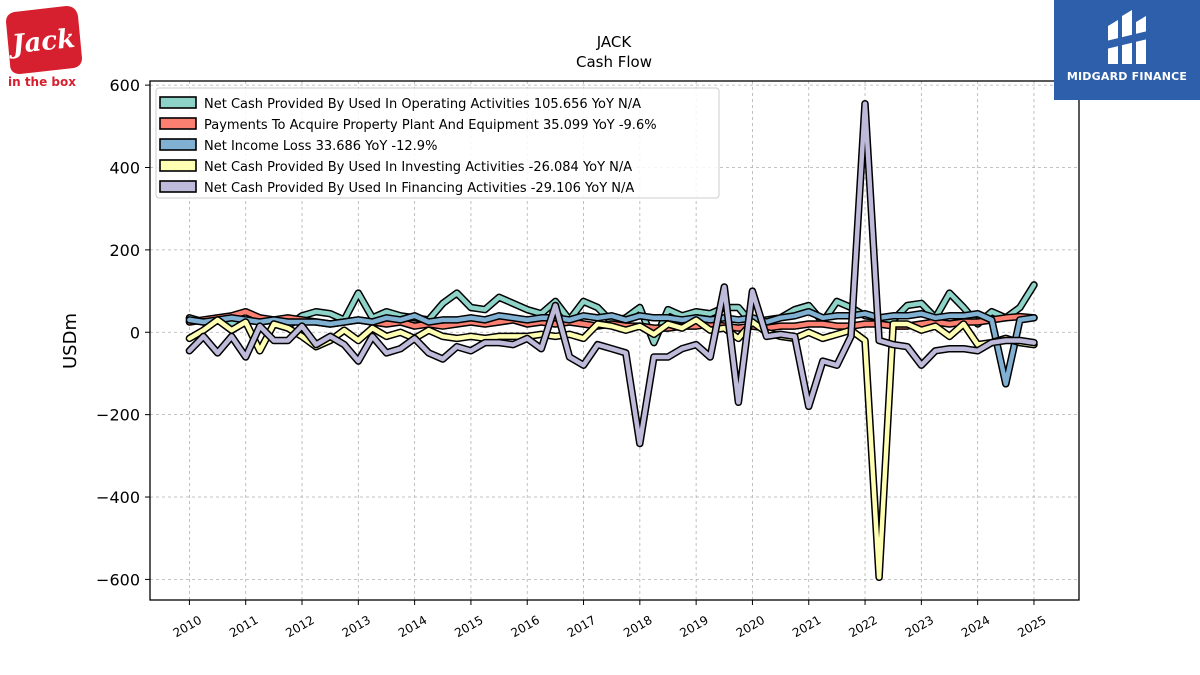  Describe the element at coordinates (41, 42) in the screenshot. I see `logo-main-text: Jack` at that location.